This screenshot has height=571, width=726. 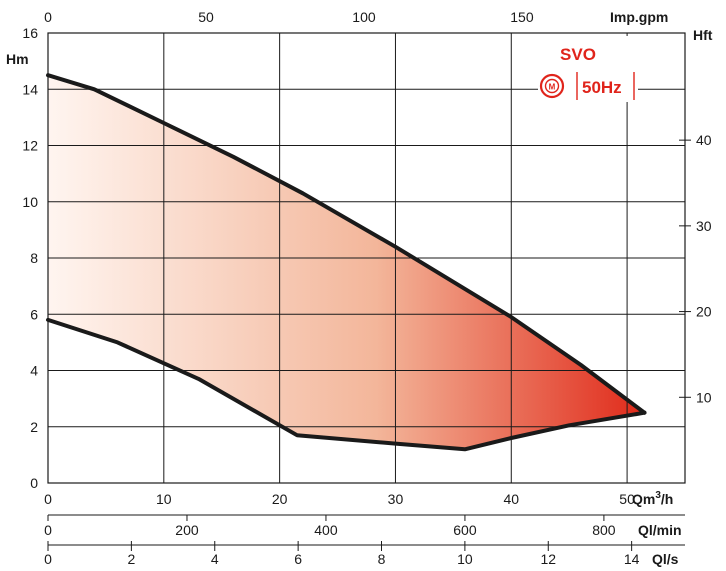 I want to click on x-lmin-axis-label: Ql/min, so click(x=660, y=530).